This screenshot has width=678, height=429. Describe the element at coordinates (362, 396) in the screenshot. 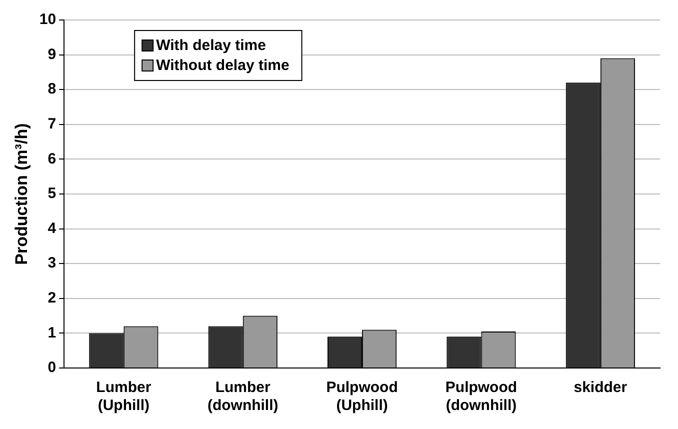

I see `x-tick-label: Pulpwood (Uphill)` at that location.